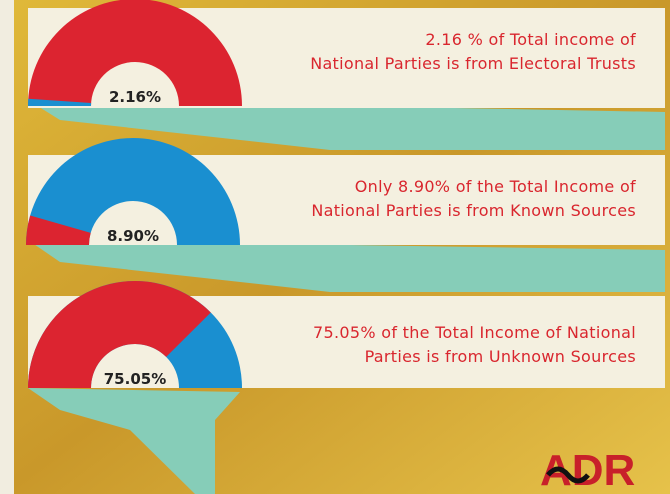 This screenshot has width=670, height=494. What do you see at coordinates (135, 379) in the screenshot?
I see `gauge-label: 75.05%` at bounding box center [135, 379].